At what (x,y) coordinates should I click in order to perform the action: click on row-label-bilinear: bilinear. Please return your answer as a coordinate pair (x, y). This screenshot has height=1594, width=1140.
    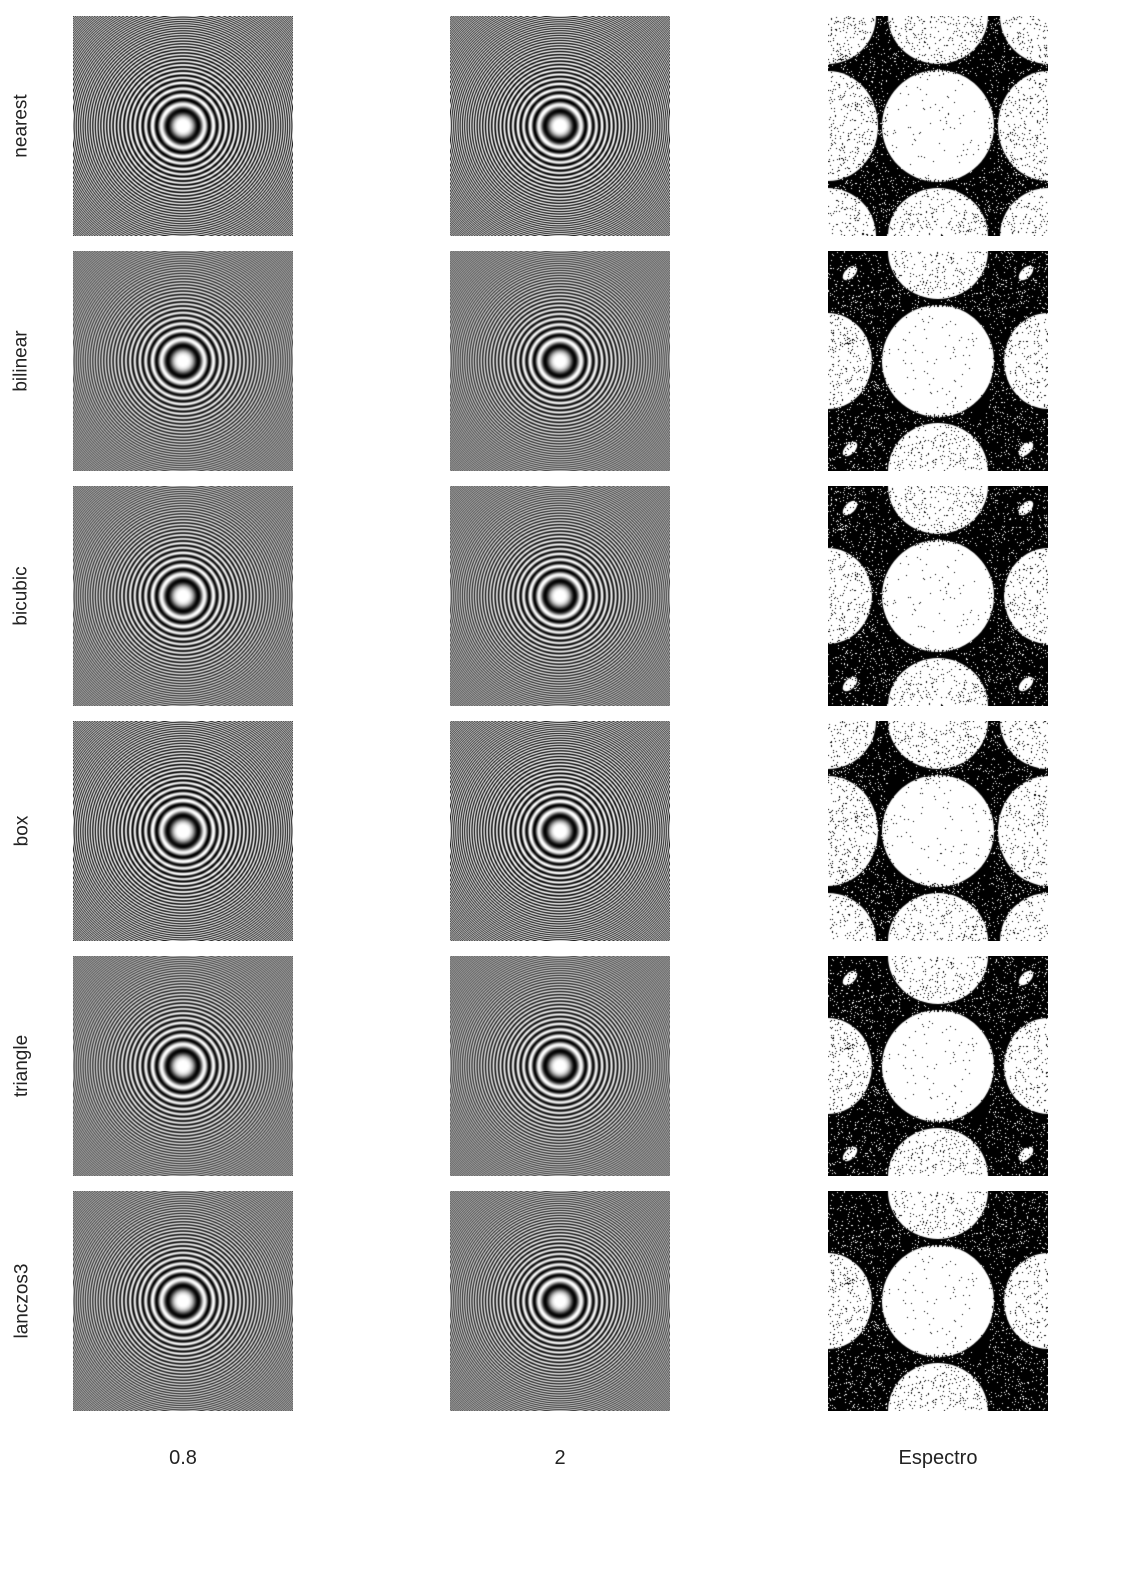
    Looking at the image, I should click on (22, 361).